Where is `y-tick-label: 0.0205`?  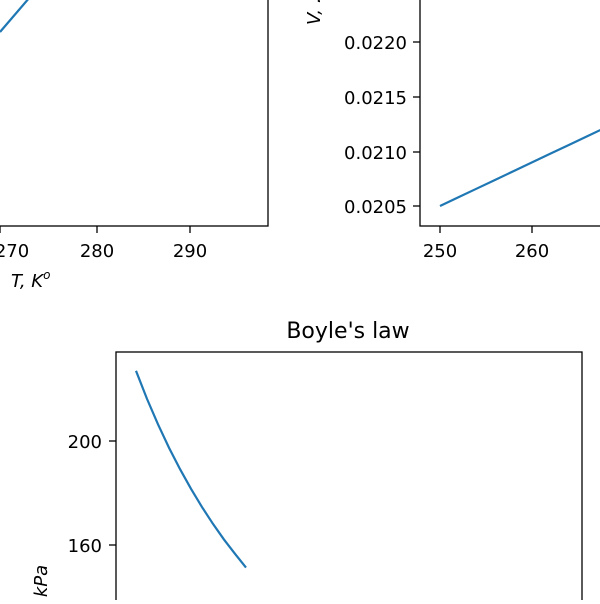
y-tick-label: 0.0205 is located at coordinates (375, 207).